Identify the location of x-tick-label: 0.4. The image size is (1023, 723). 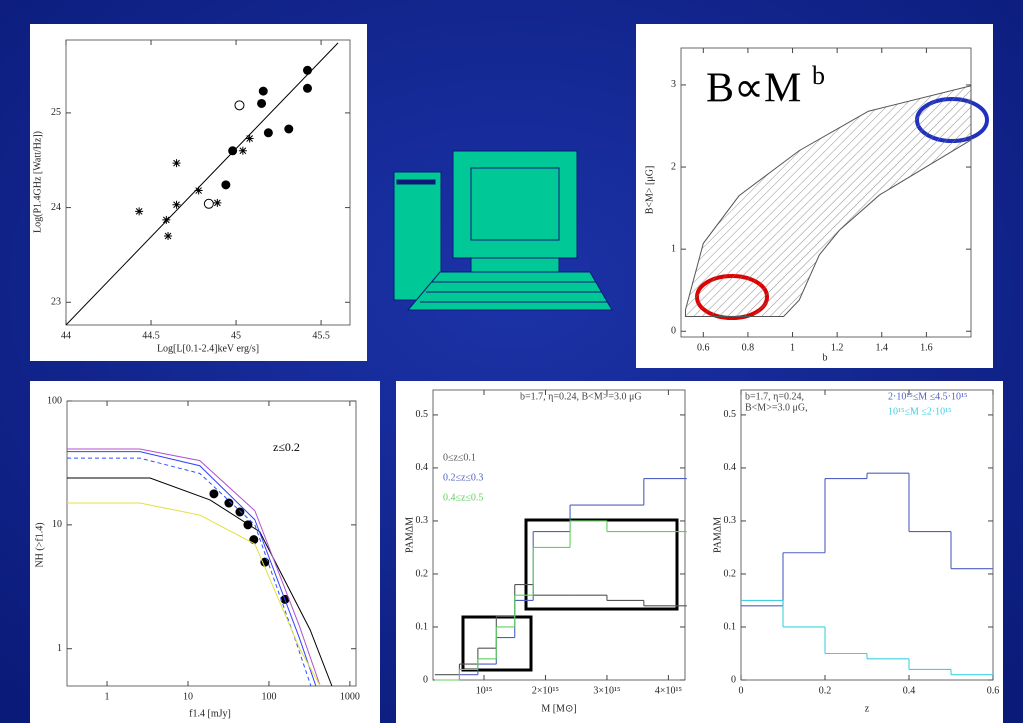
(909, 690).